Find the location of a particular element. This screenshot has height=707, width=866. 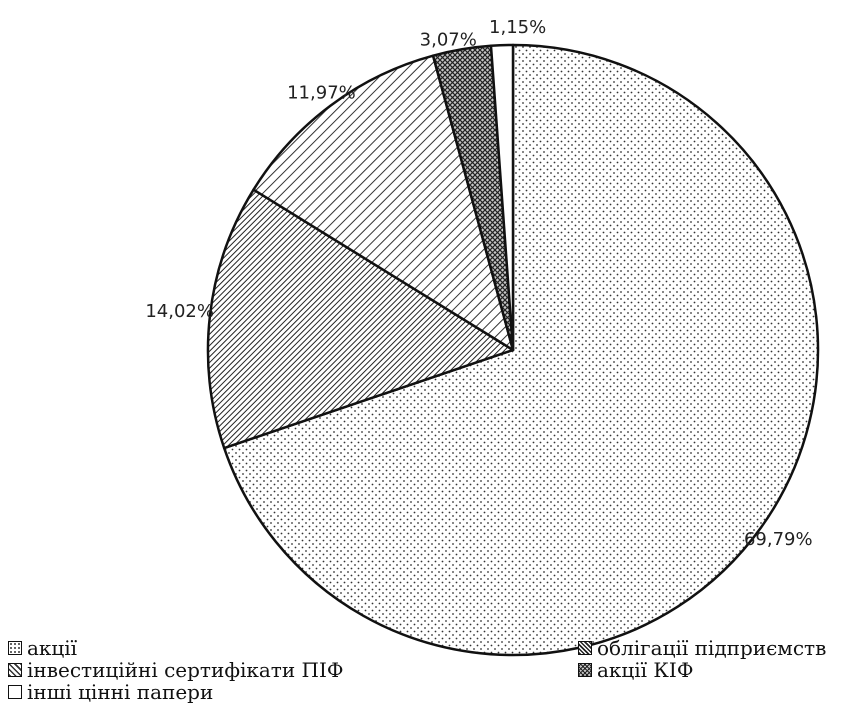

slice-value-label-2: 14,02% is located at coordinates (179, 311).